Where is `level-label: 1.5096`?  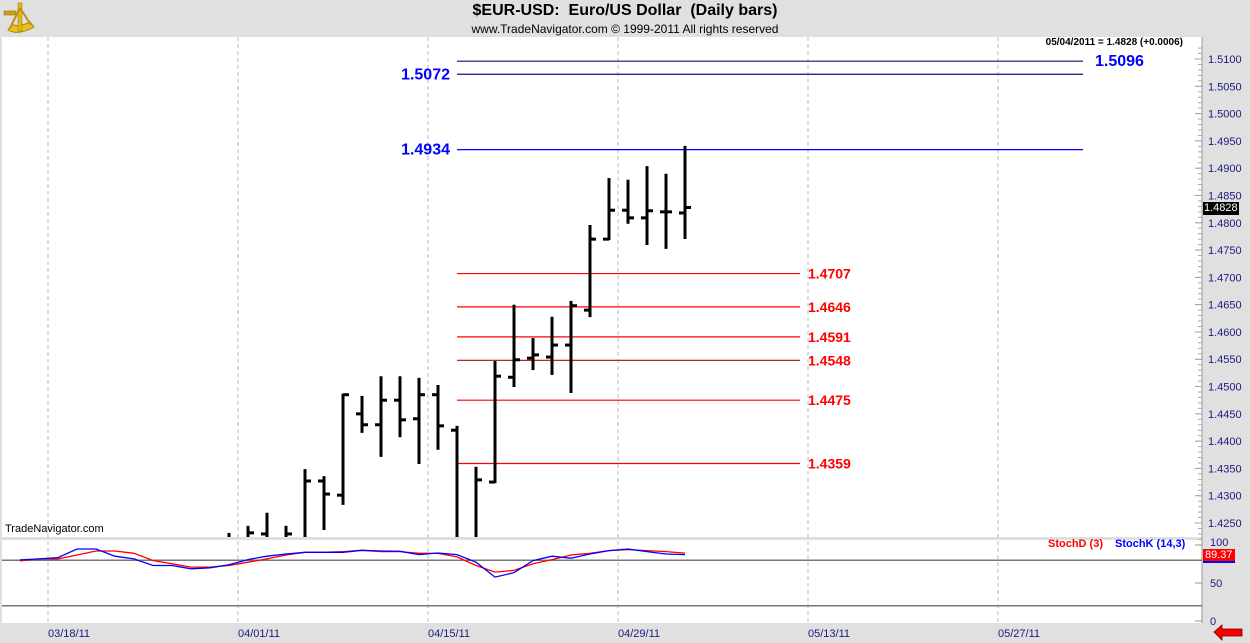 level-label: 1.5096 is located at coordinates (1119, 61).